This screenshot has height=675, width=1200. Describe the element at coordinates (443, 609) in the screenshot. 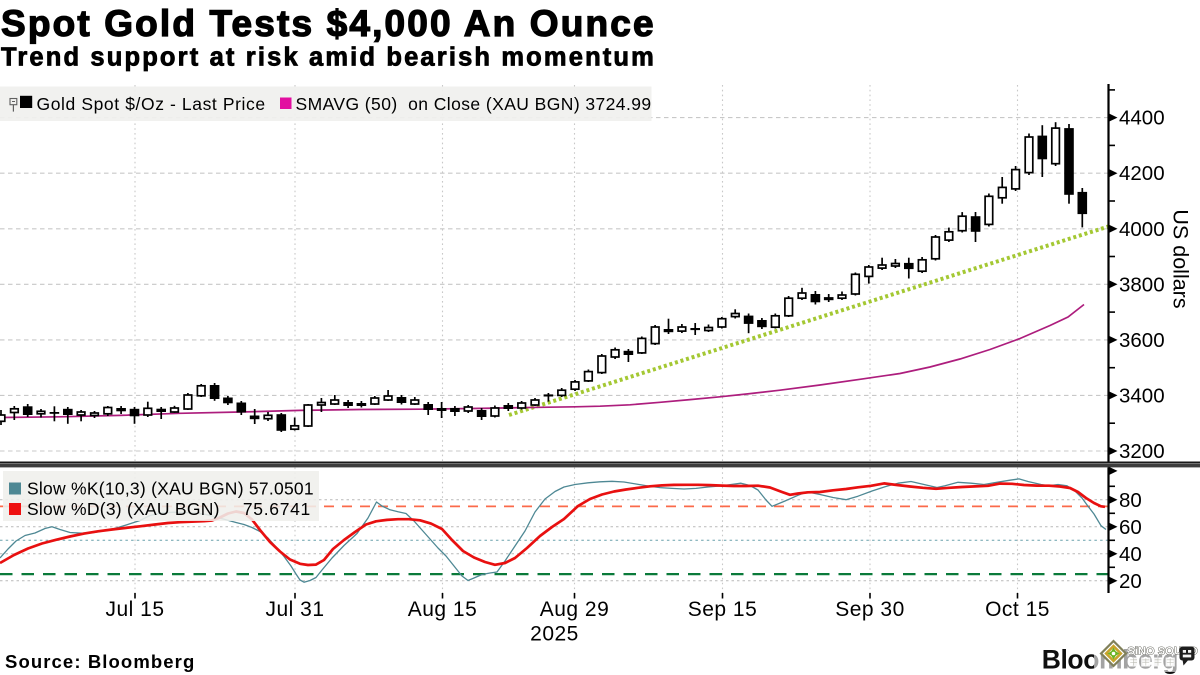

I see `svg-text: Aug 15` at that location.